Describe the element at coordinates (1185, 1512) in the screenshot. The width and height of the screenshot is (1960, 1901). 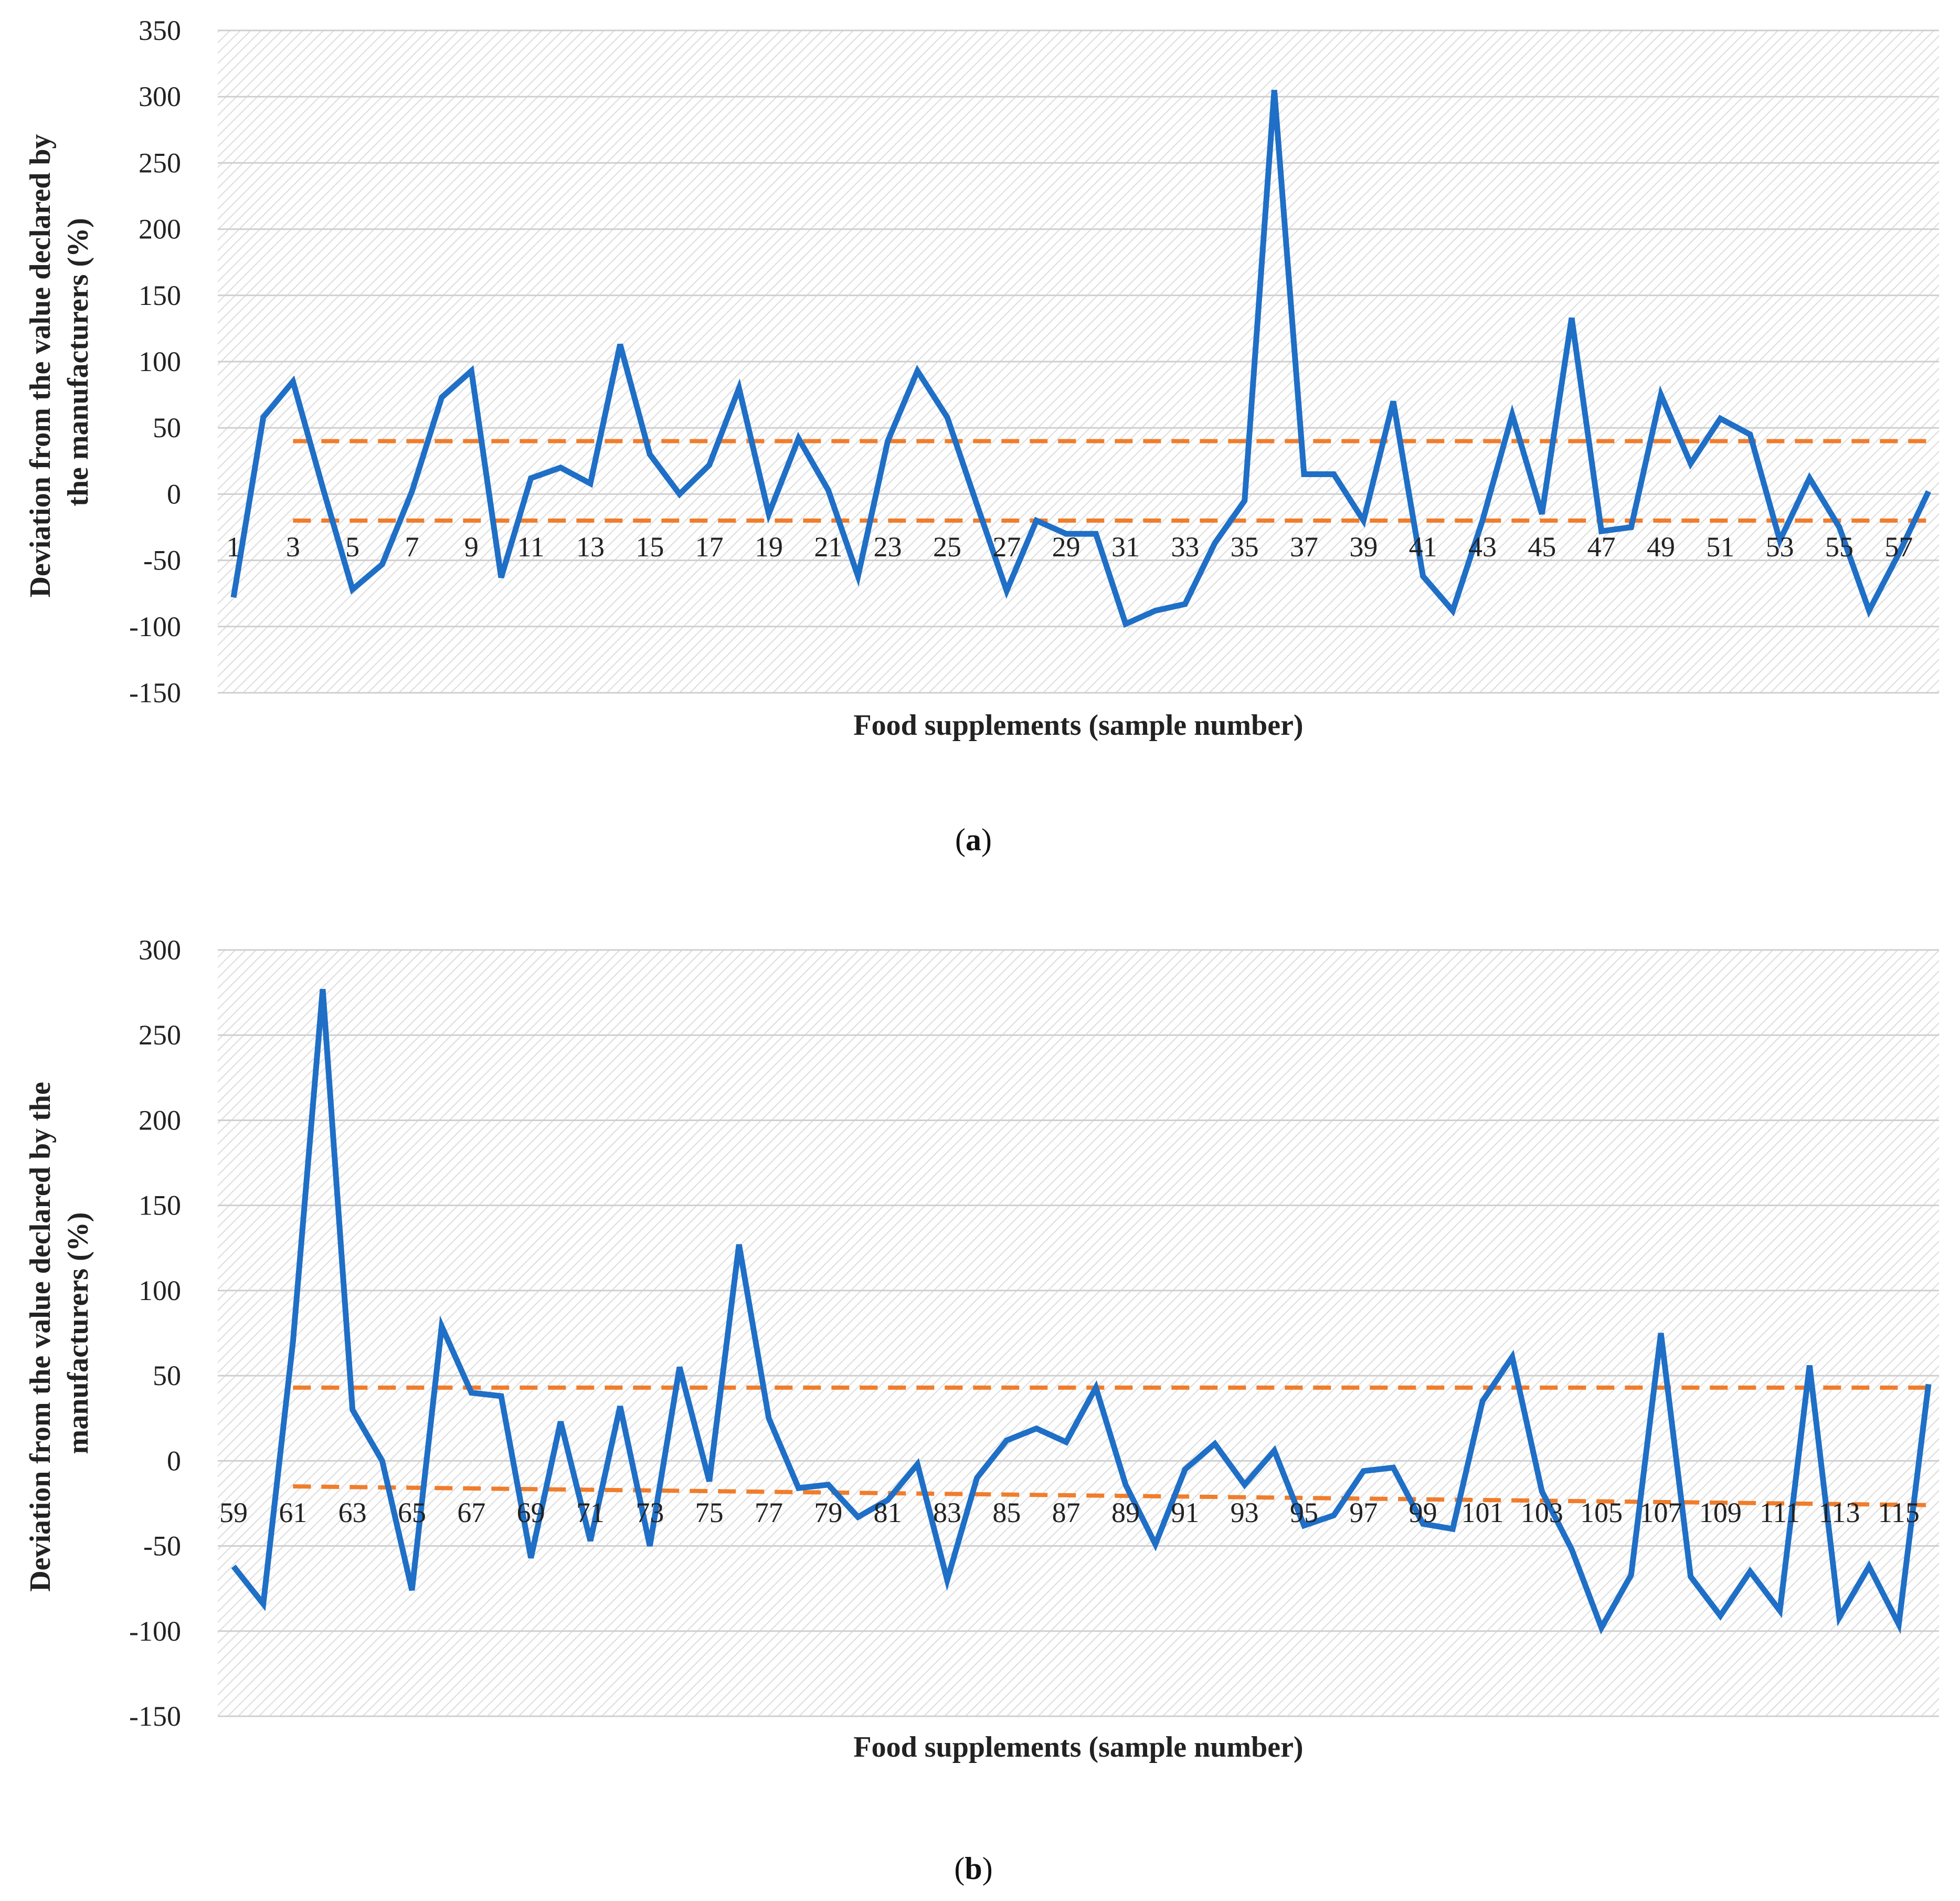
I see `chart-b-x-tick-label: 91` at that location.